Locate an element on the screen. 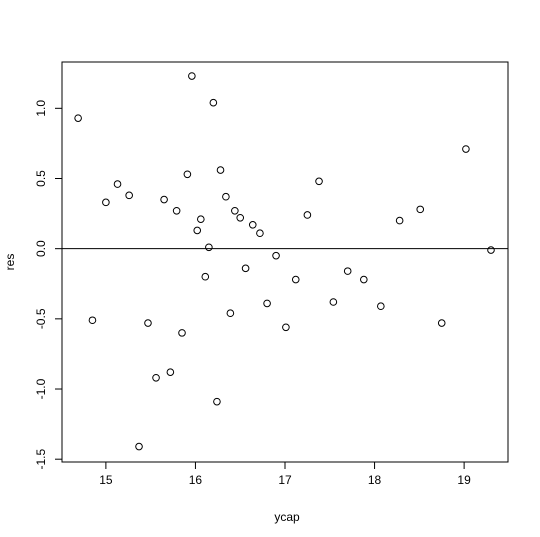 The image size is (540, 537). y-tick-label: 0.0 is located at coordinates (41, 248).